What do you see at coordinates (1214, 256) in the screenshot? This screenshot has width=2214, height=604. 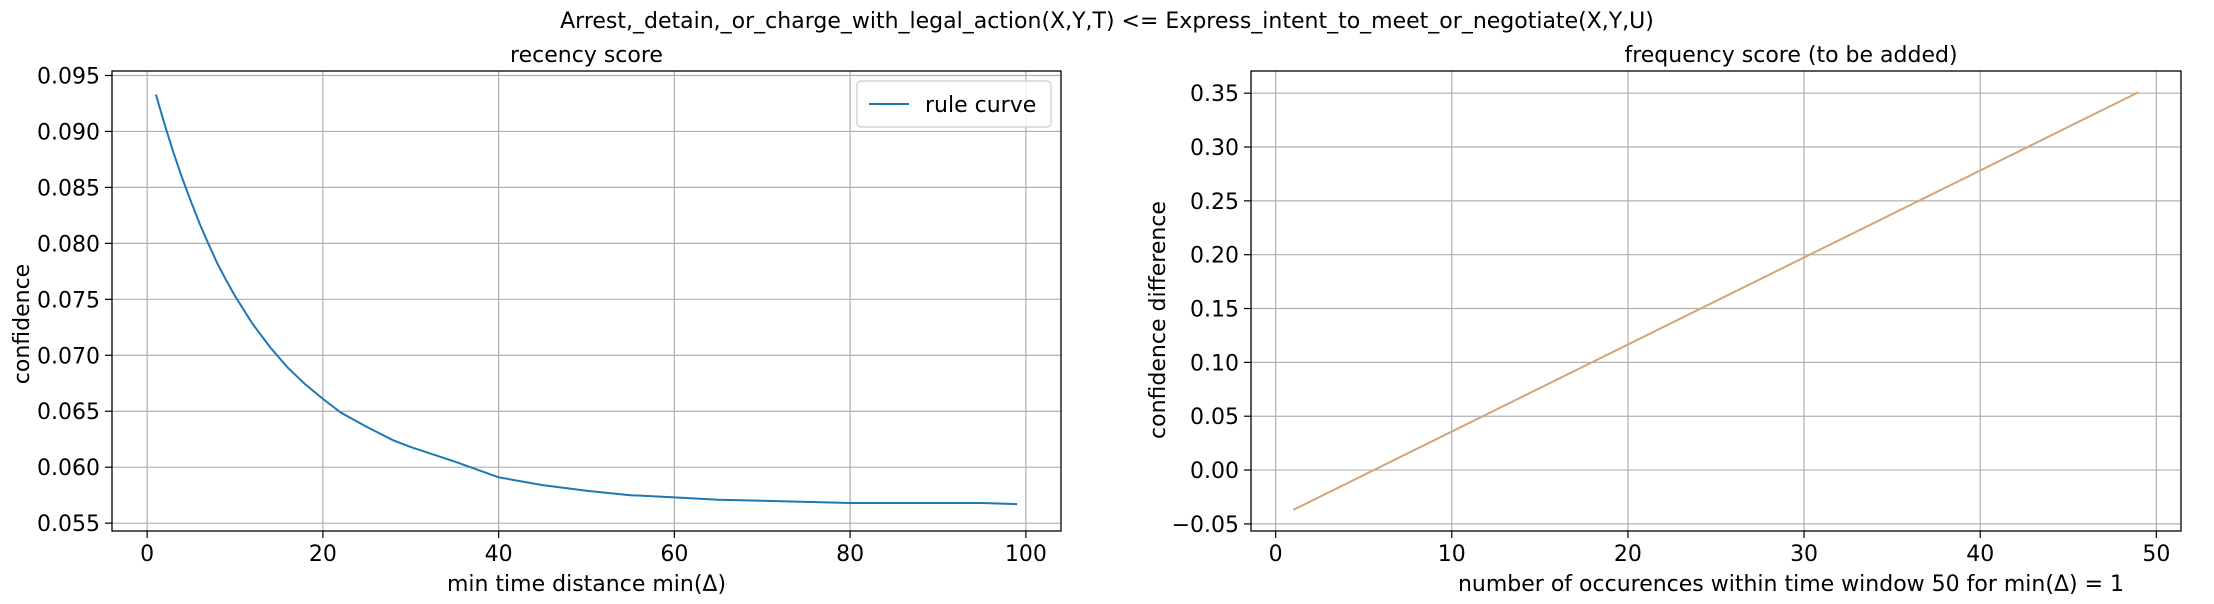 I see `frequency-y-tick-label: 0.20` at bounding box center [1214, 256].